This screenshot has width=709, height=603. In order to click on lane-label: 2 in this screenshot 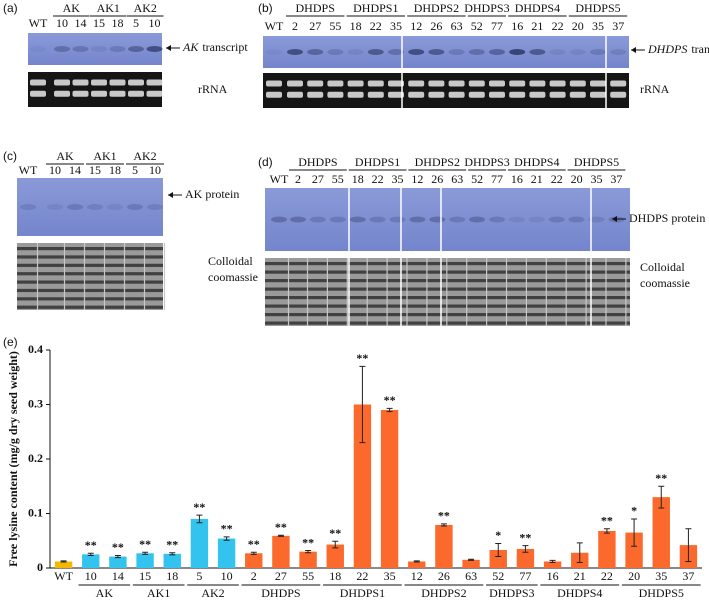, I will do `click(295, 26)`.